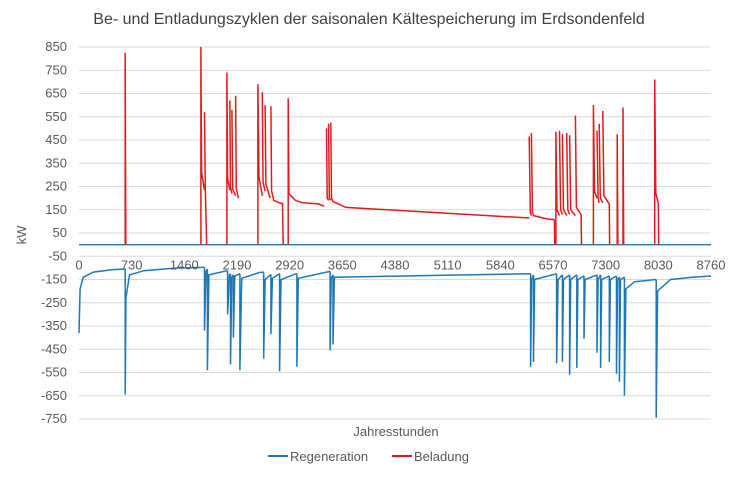 Image resolution: width=738 pixels, height=481 pixels. Describe the element at coordinates (395, 431) in the screenshot. I see `x-axis-label: Jahresstunden` at that location.